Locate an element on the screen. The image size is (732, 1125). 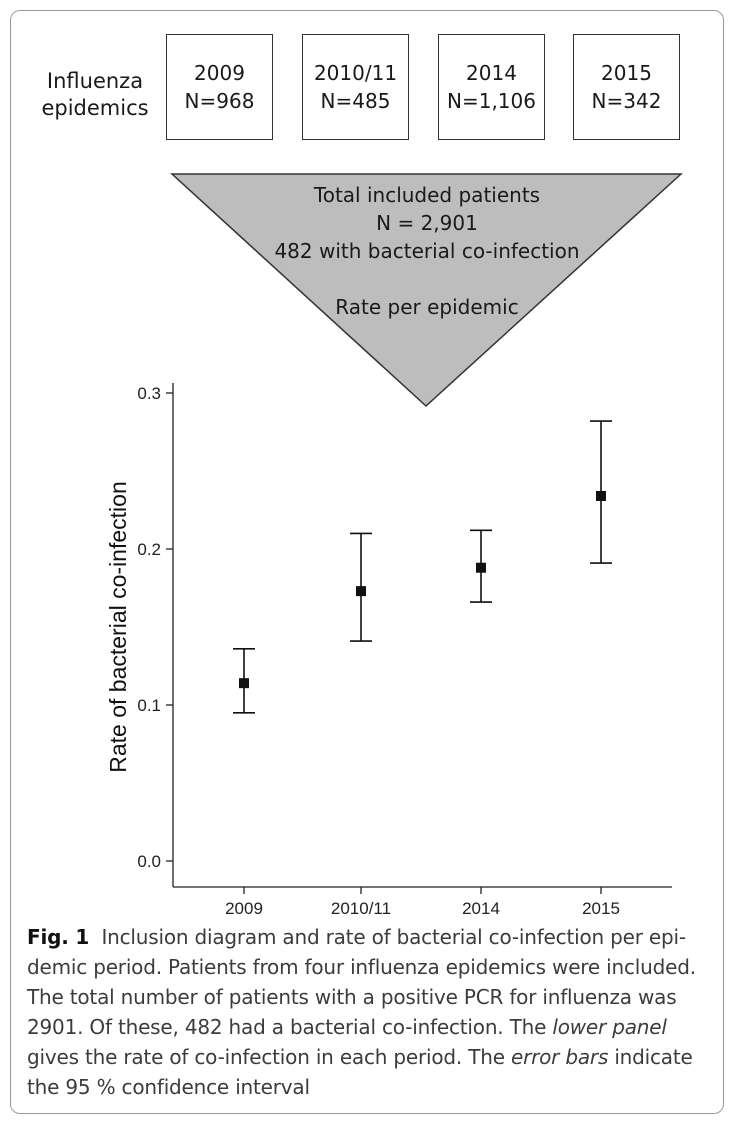
epidemics-row-label: Influenza epidemics is located at coordinates (95, 95).